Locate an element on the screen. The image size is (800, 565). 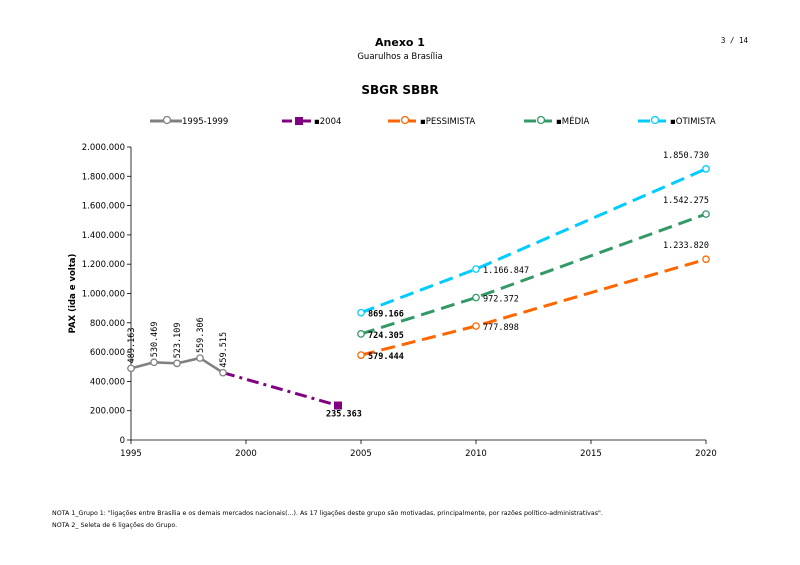
y-tick-label: 600.000 is located at coordinates (107, 353).